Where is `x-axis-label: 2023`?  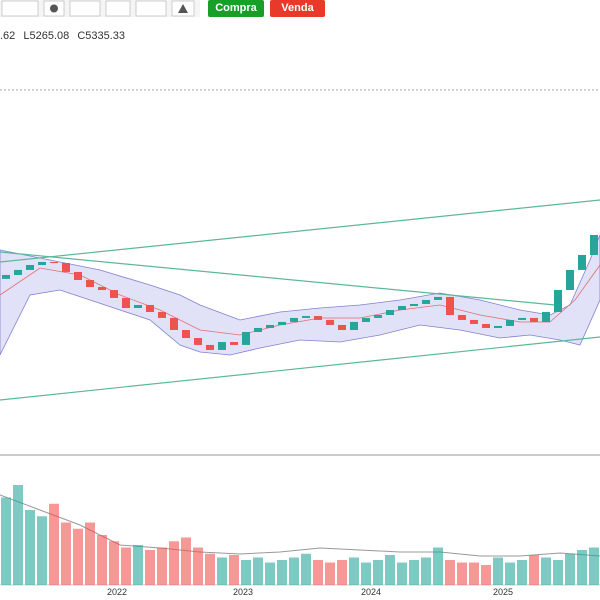 x-axis-label: 2023 is located at coordinates (243, 592).